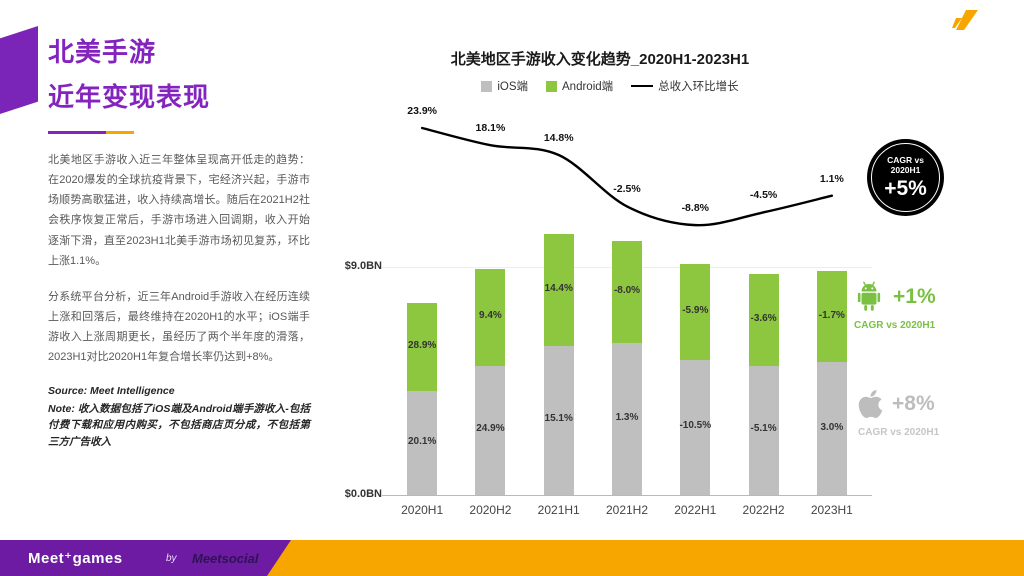  I want to click on legend-item-android: Android端, so click(579, 86).